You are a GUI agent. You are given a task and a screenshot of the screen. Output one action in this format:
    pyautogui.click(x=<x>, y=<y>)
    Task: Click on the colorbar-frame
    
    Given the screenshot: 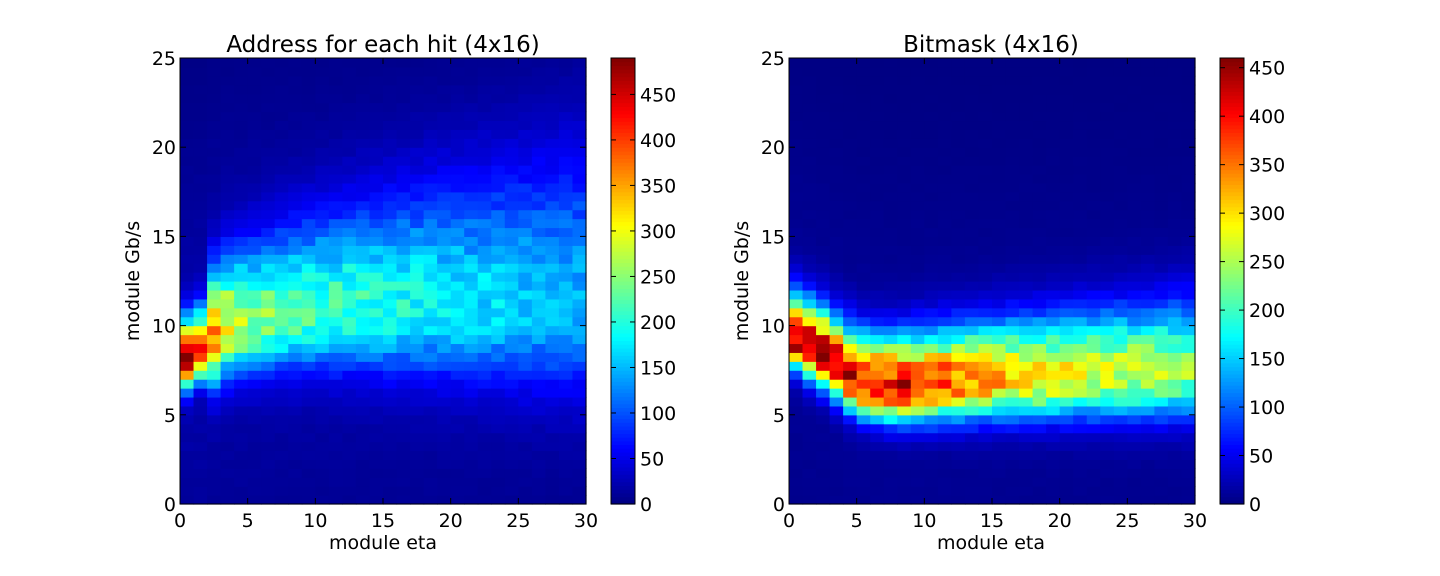 What is the action you would take?
    pyautogui.click(x=623, y=281)
    